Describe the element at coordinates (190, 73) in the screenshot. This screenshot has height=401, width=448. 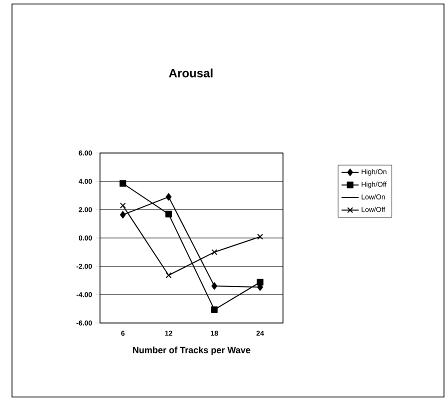
I see `chart-title: Arousal` at that location.